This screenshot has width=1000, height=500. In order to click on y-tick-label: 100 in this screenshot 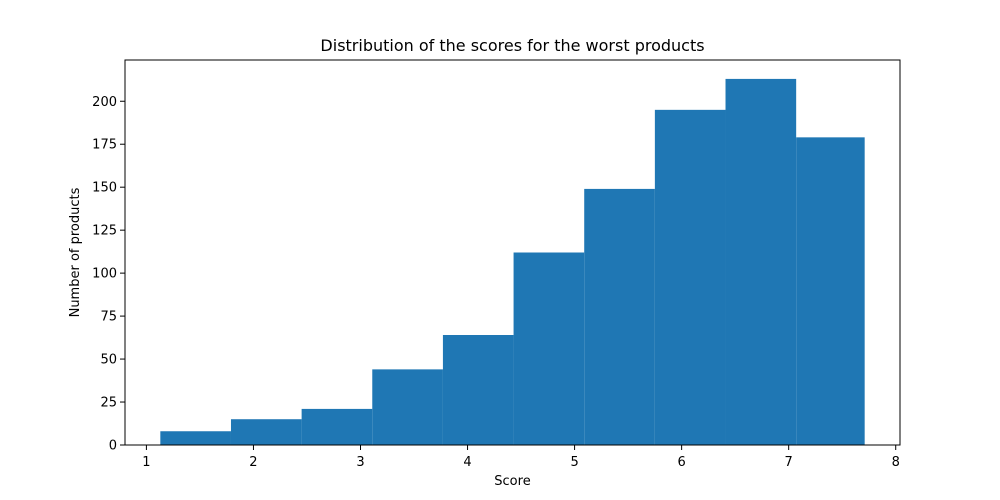, I will do `click(104, 274)`.